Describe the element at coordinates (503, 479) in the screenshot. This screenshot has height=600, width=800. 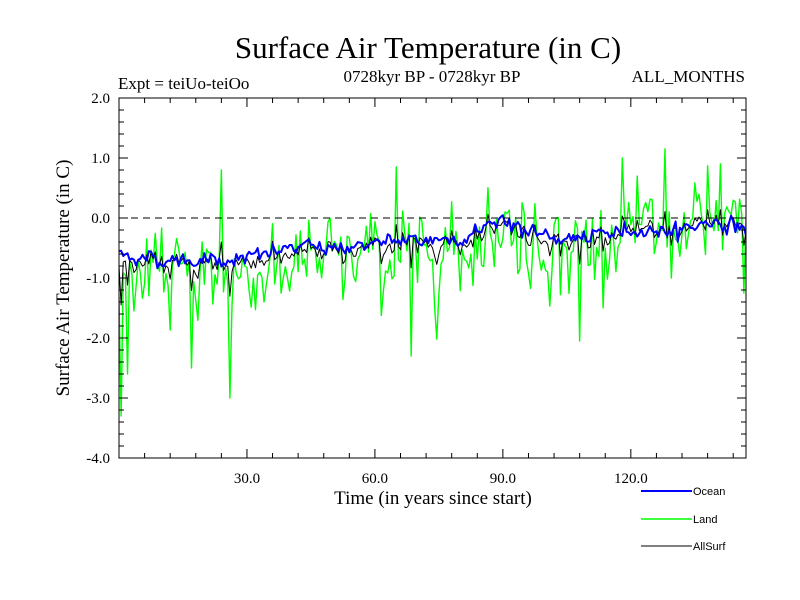
I see `x-tick-label: 90.0` at that location.